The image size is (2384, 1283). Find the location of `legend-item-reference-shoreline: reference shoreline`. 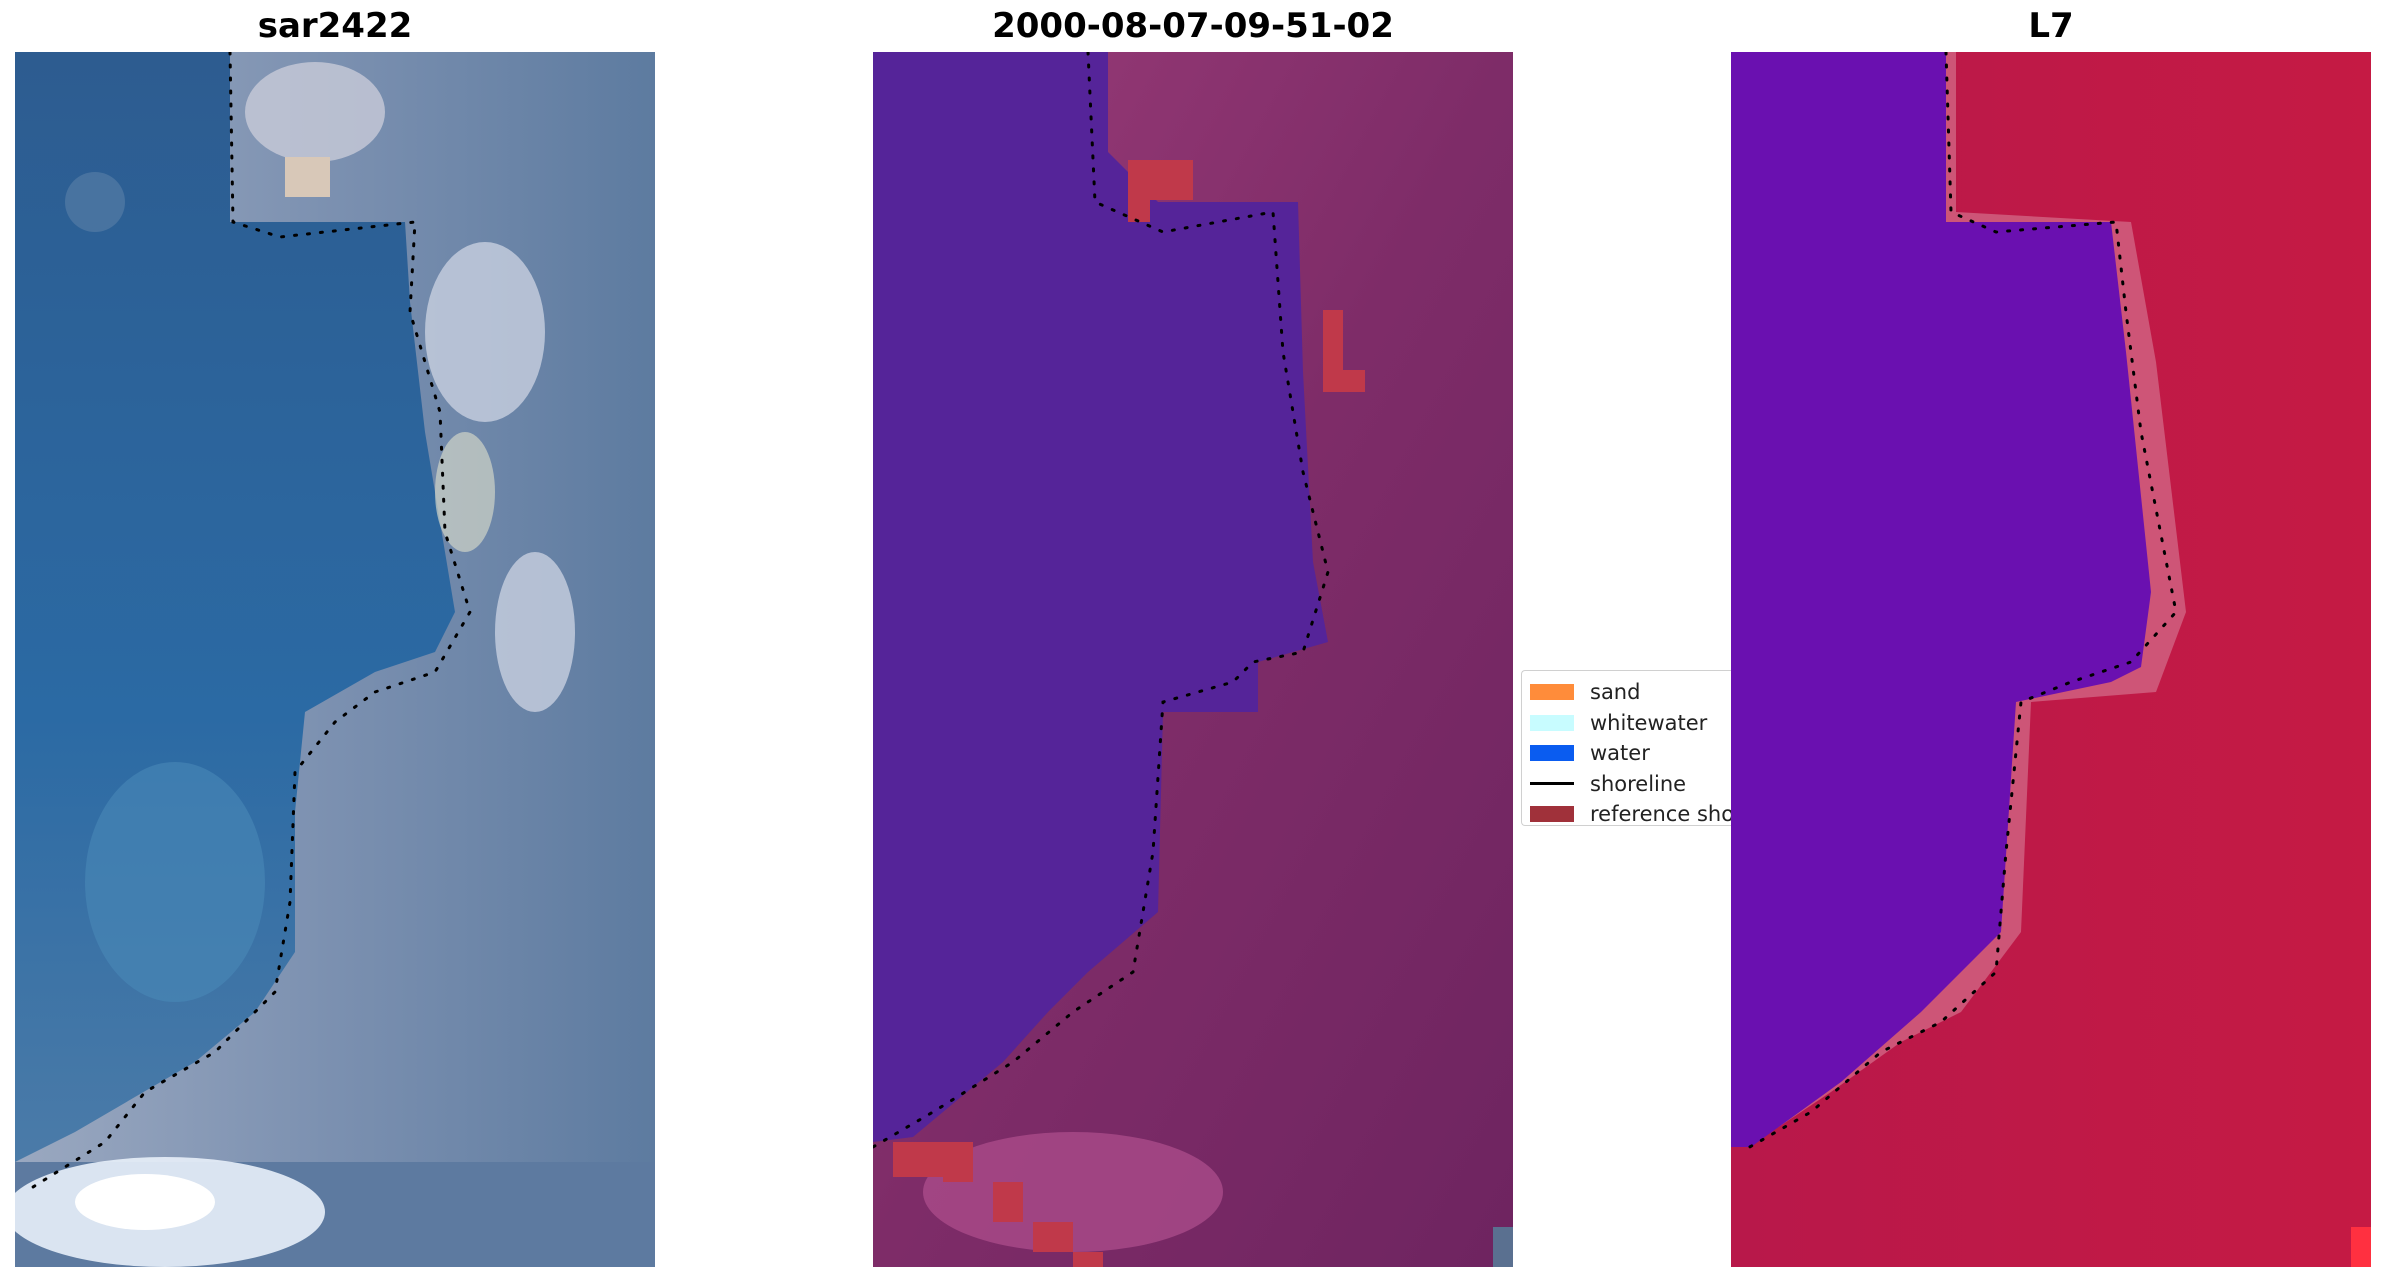

legend-item-reference-shoreline: reference shoreline is located at coordinates (1630, 812).